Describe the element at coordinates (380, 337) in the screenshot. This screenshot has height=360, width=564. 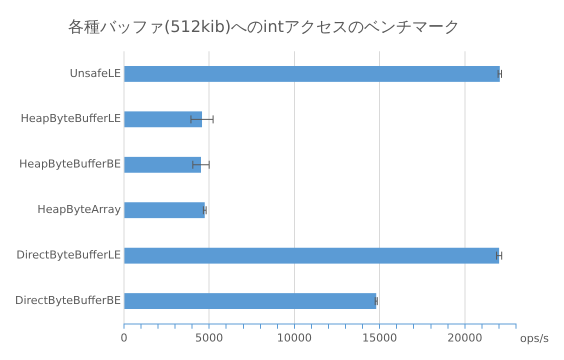
I see `x-tick-label: 15000` at that location.